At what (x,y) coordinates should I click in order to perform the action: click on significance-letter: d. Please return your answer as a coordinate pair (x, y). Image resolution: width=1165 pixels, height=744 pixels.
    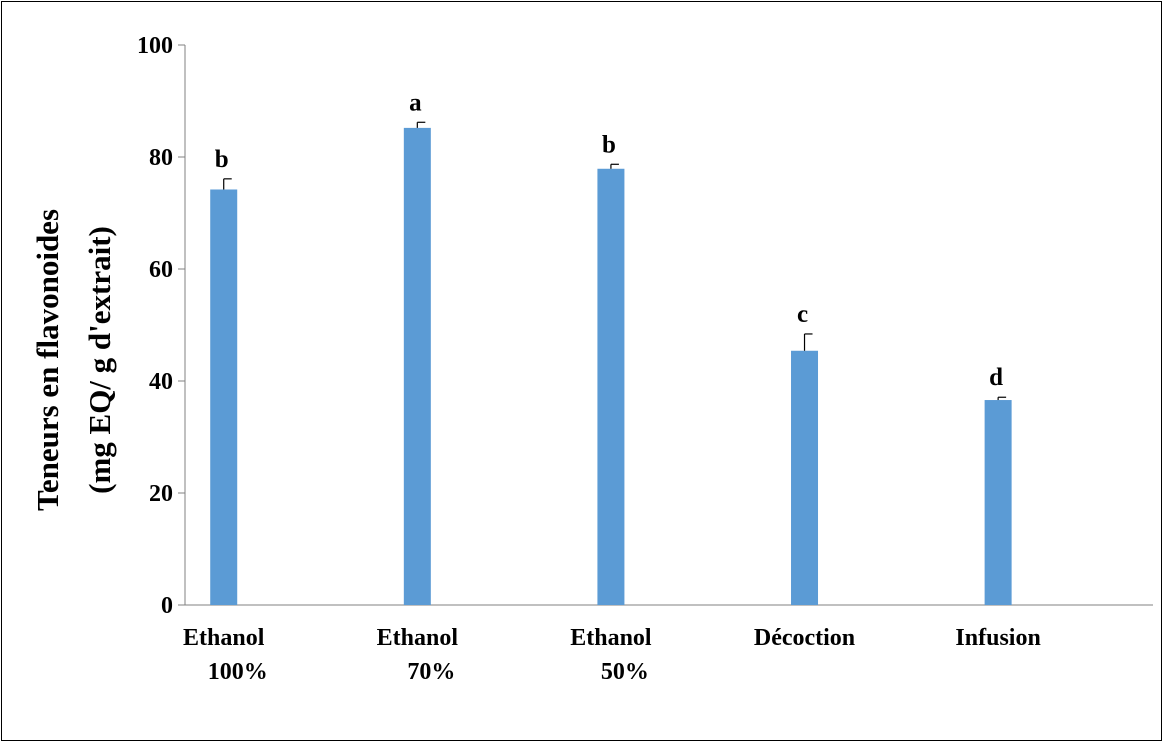
    Looking at the image, I should click on (996, 377).